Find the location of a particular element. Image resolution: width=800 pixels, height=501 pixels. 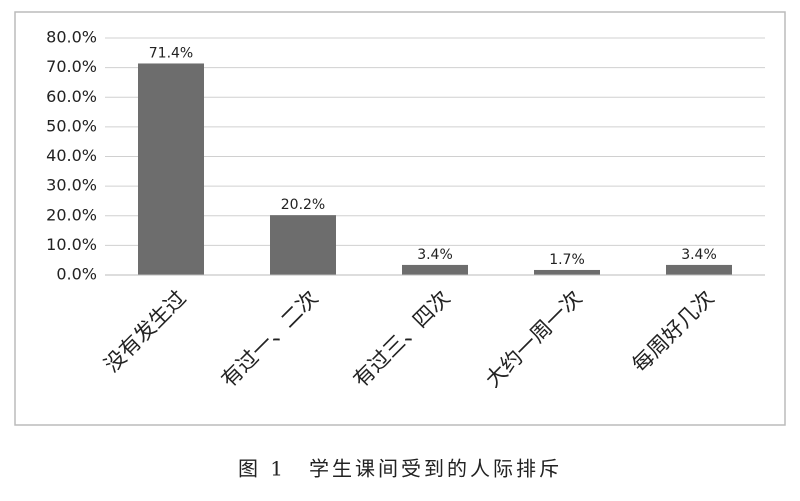

y-tick-label: 80.0% is located at coordinates (71, 37).